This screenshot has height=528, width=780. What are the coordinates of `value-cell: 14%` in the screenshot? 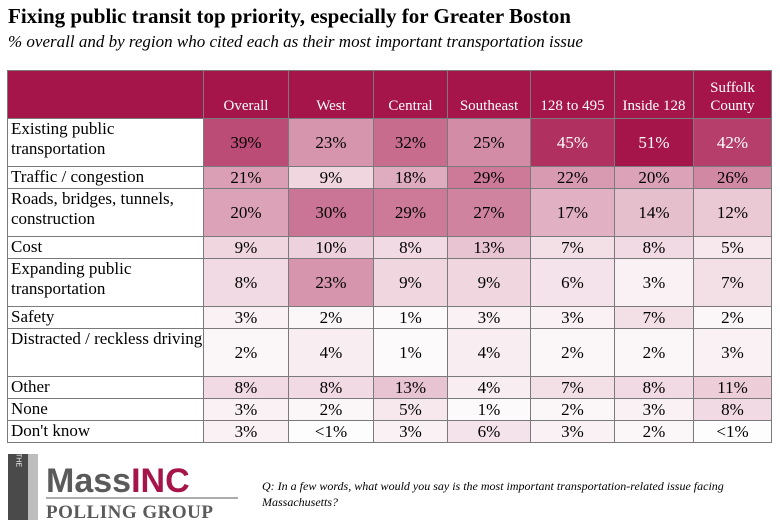 It's located at (654, 212).